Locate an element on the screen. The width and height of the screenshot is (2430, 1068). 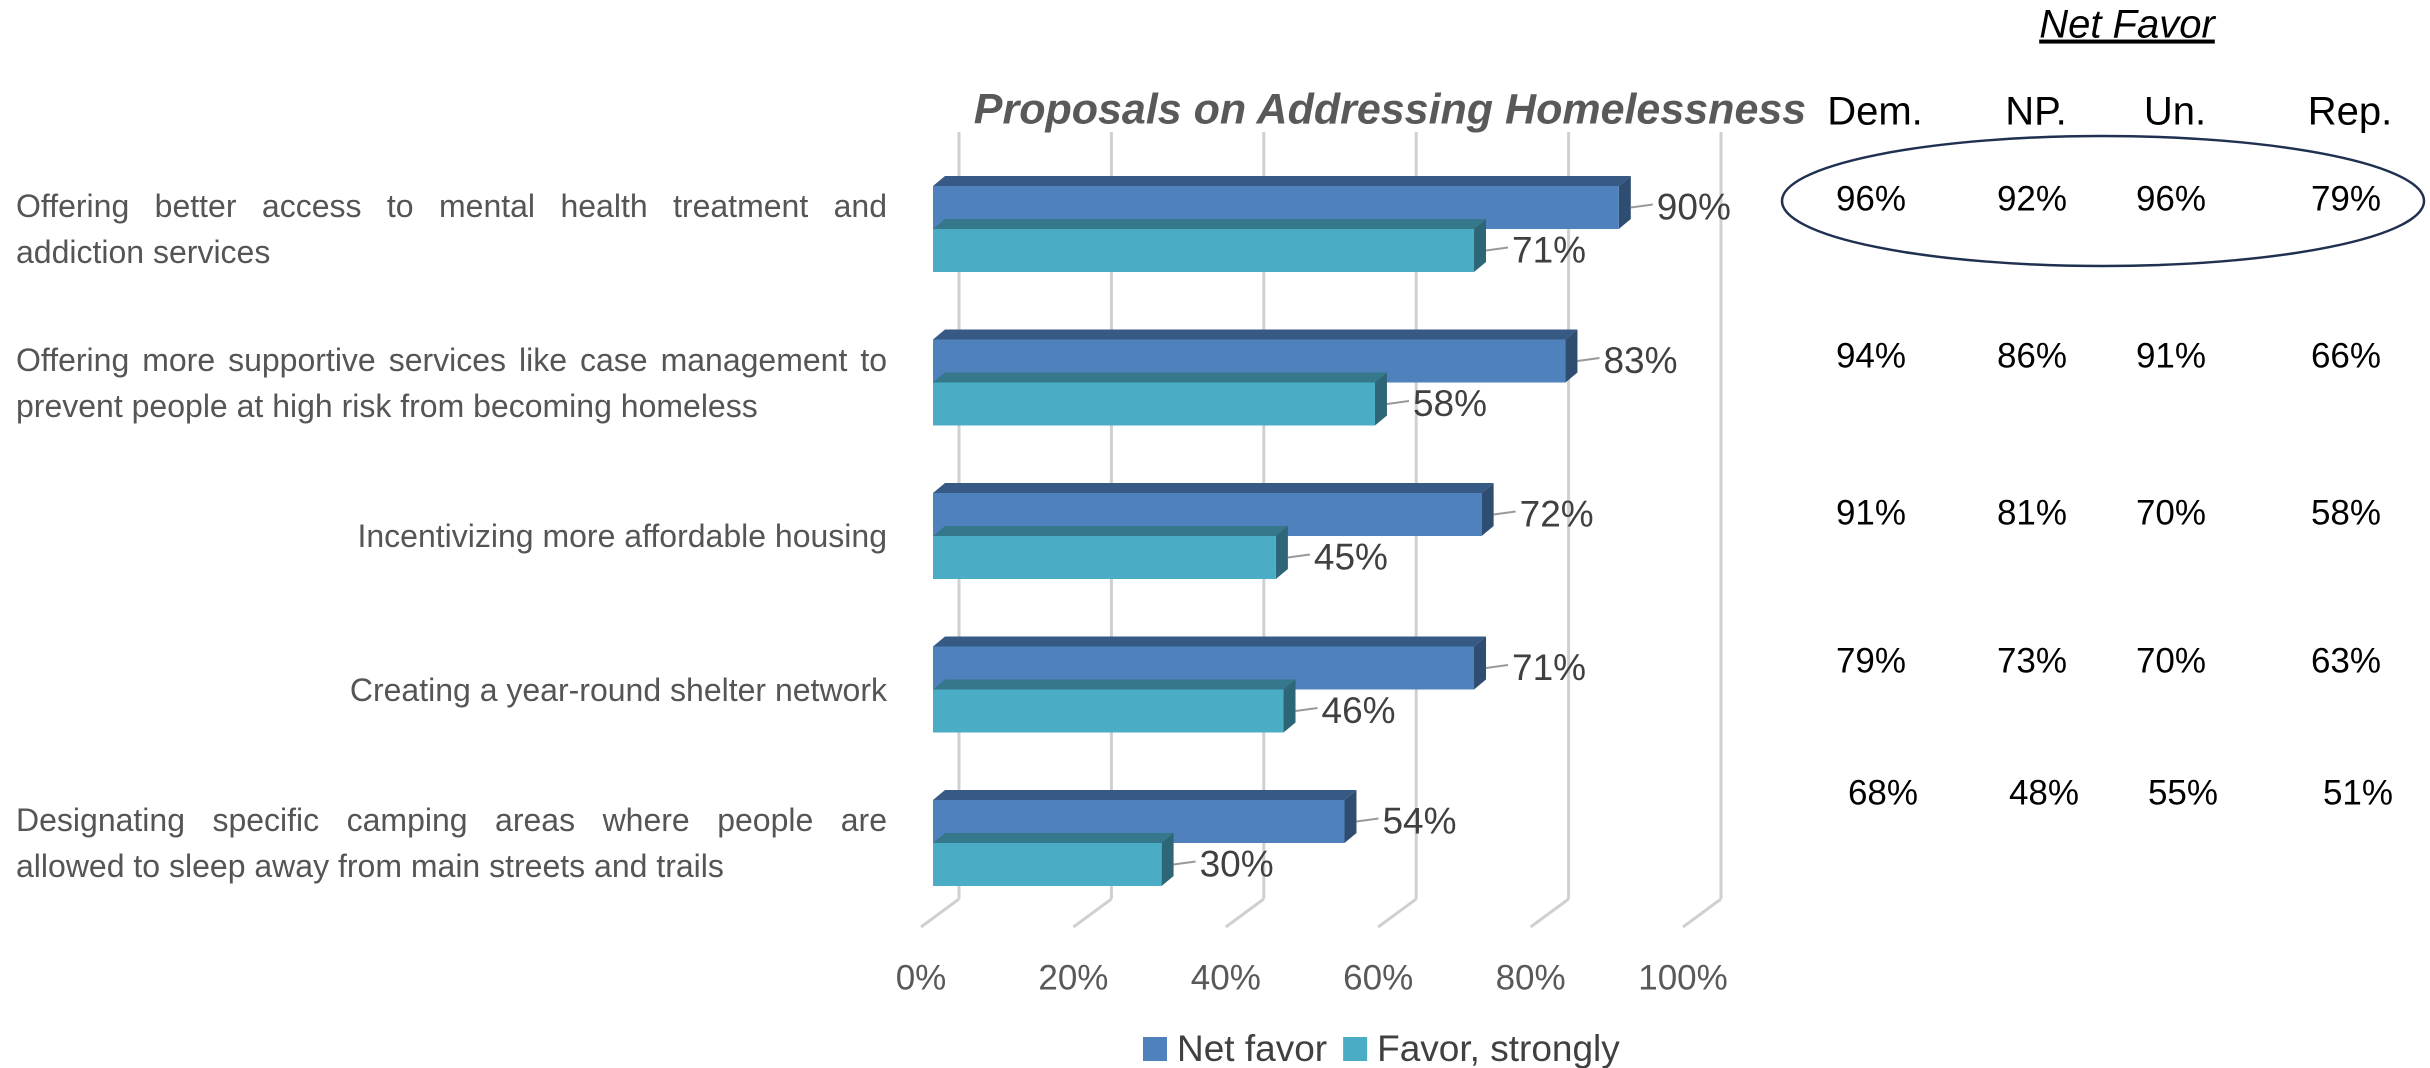
data-label: 90% is located at coordinates (1694, 206).